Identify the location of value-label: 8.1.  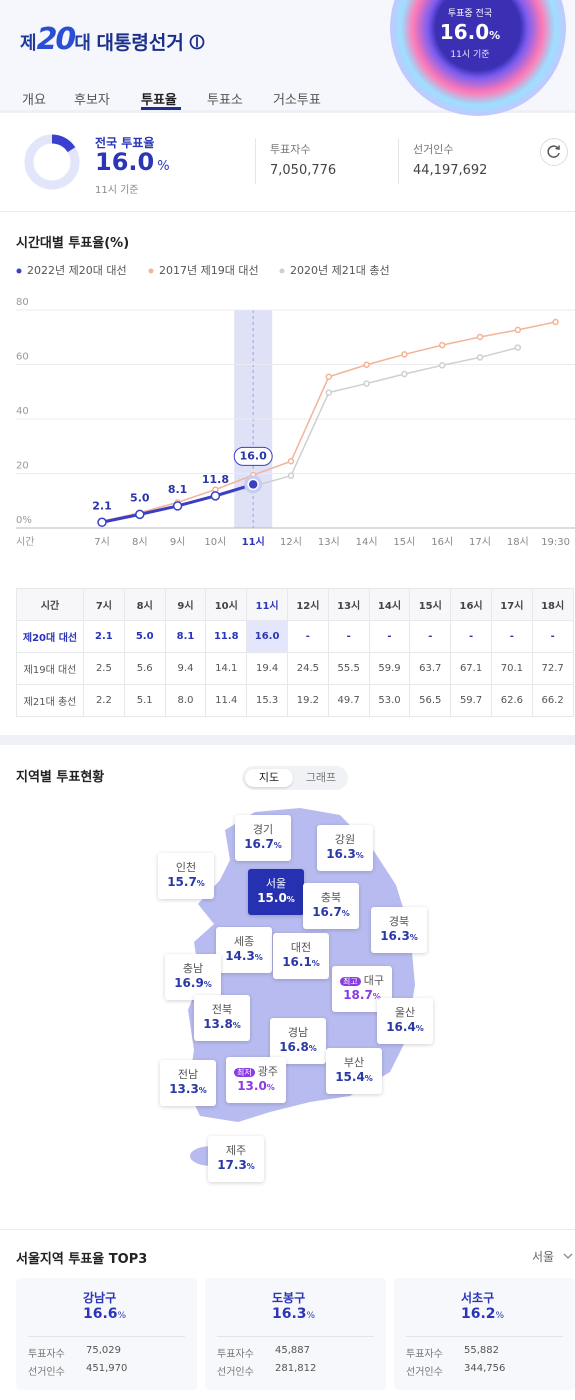
(178, 489).